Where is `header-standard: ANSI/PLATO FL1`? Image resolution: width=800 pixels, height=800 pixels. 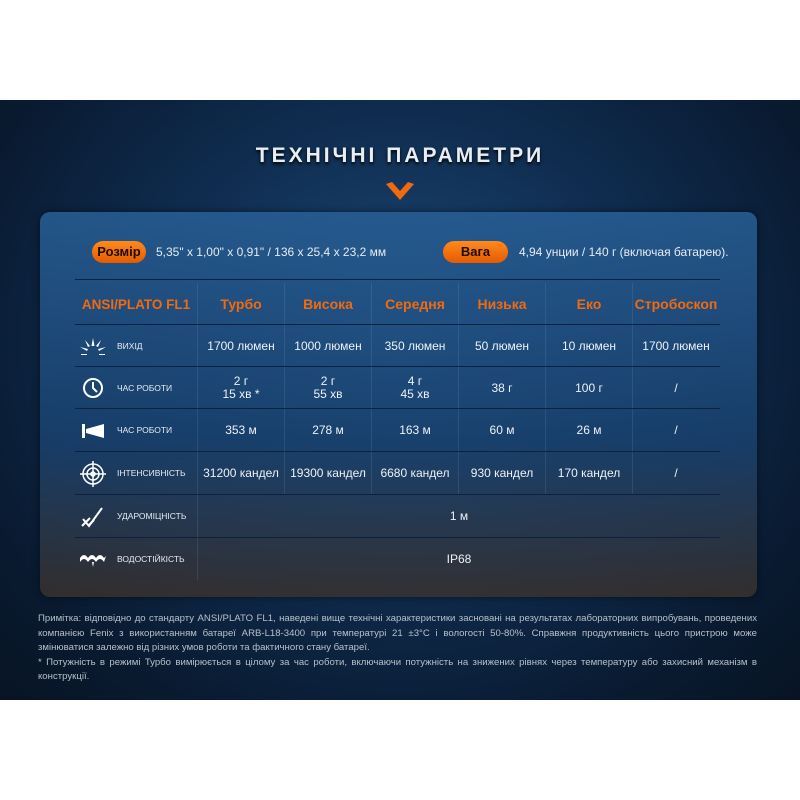
header-standard: ANSI/PLATO FL1 is located at coordinates (136, 304).